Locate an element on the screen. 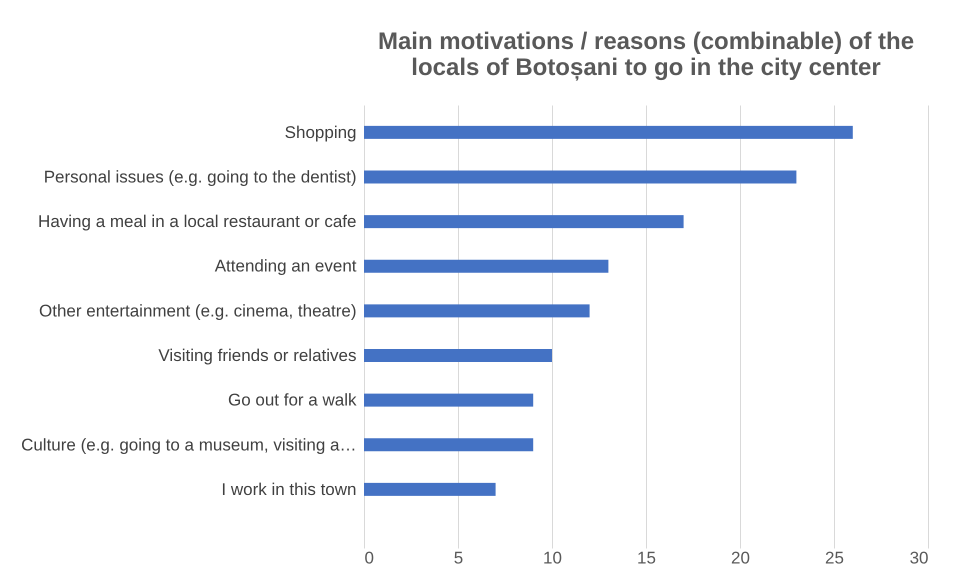  x-tick-label: 20 is located at coordinates (740, 558).